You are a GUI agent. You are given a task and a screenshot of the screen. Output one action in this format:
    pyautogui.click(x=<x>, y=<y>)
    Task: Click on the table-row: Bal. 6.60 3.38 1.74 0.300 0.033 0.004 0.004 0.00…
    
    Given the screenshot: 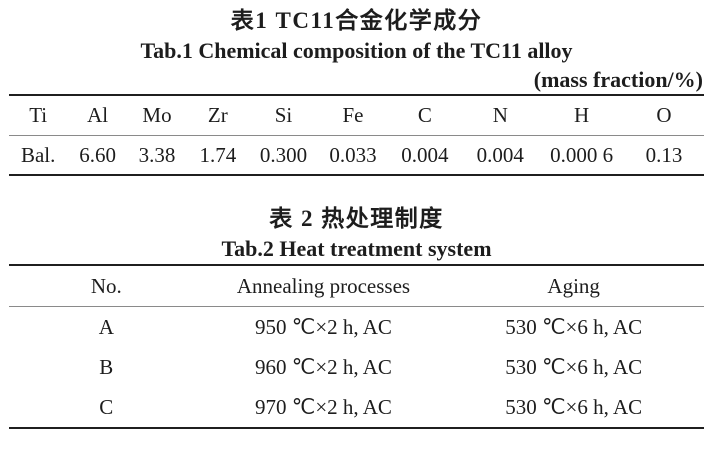 What is the action you would take?
    pyautogui.click(x=356, y=156)
    